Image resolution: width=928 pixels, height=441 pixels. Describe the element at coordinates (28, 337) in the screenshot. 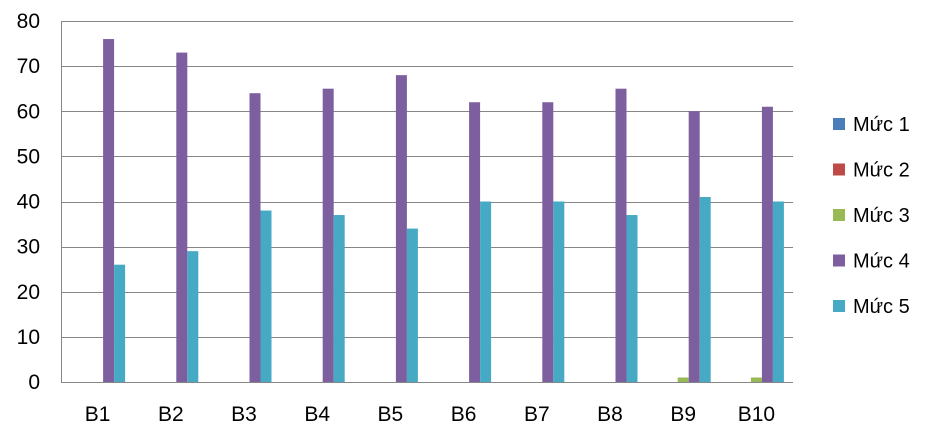

I see `y-tick-label: 10` at that location.